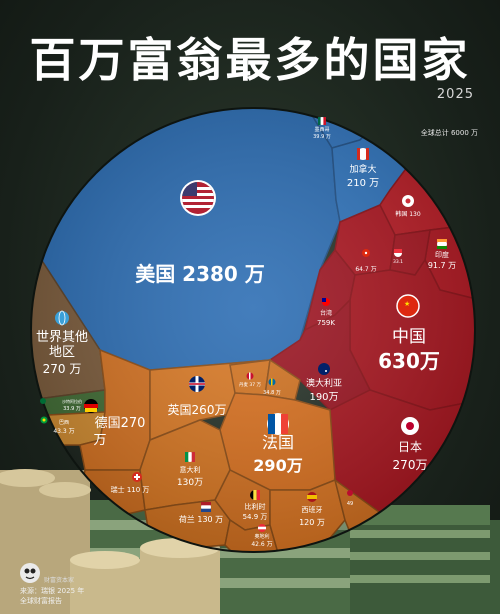 This screenshot has width=500, height=614. Describe the element at coordinates (278, 442) in the screenshot. I see `svg-text: 法国` at that location.